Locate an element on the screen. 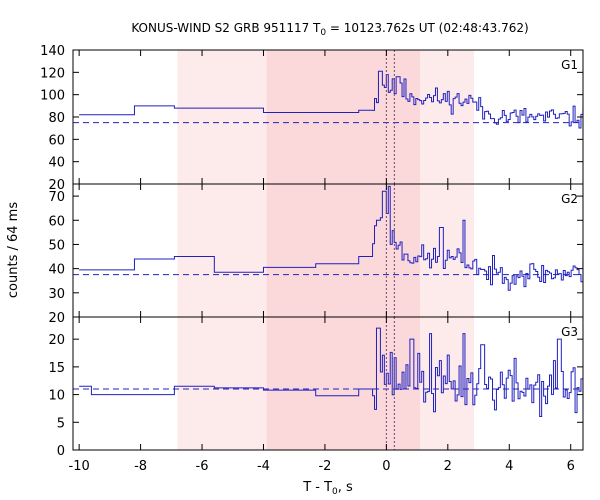 The image size is (600, 500). x-tick-label: -2 is located at coordinates (324, 466).